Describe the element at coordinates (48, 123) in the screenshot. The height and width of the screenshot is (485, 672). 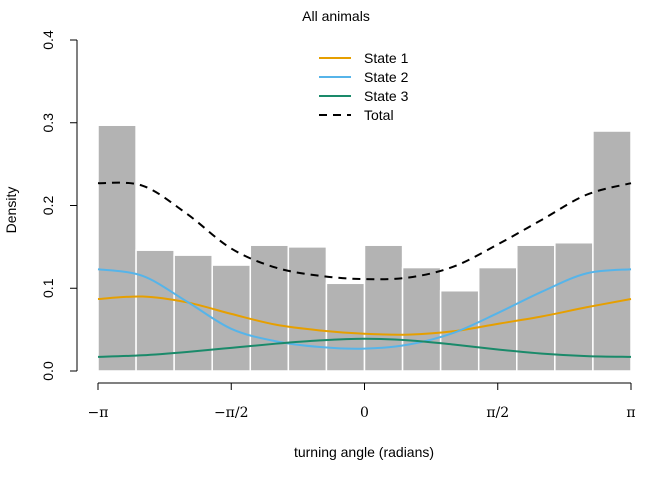
I see `y-tick-label: 0.3` at that location.